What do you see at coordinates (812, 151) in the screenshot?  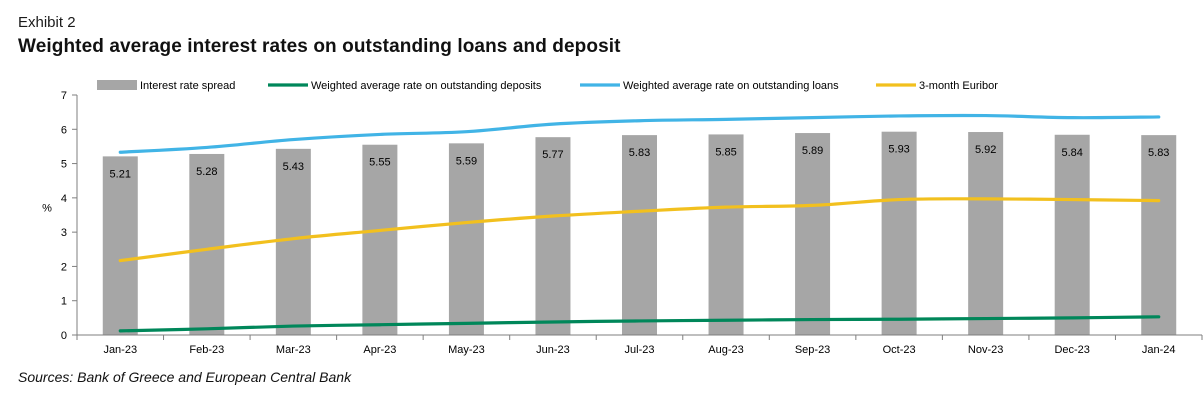 I see `bar-data-label: 5.89` at bounding box center [812, 151].